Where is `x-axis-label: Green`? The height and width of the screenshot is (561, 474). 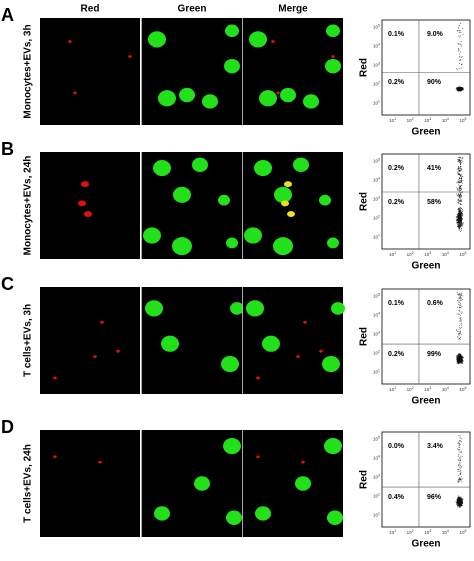
x-axis-label: Green is located at coordinates (426, 401).